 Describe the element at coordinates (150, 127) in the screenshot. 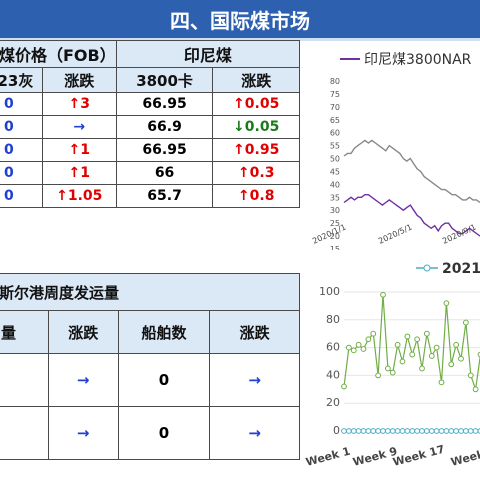

I see `table-row: 0 → 66.9 ↓0.05` at that location.